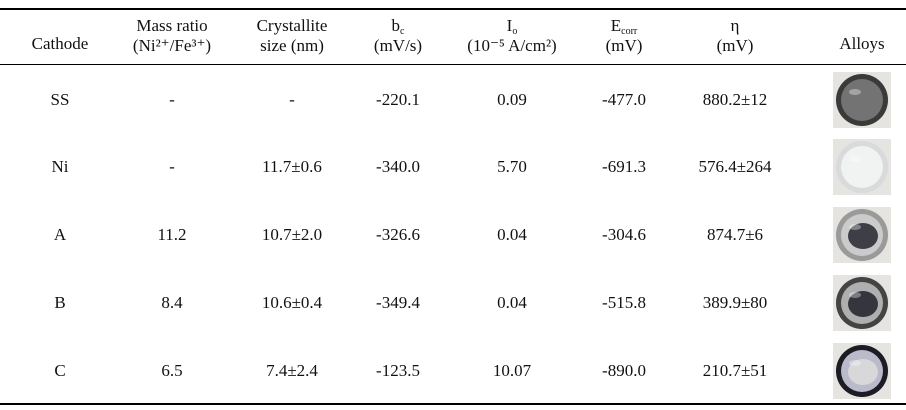 The image size is (906, 410). I want to click on header-line: Mass ratio, so click(172, 25).